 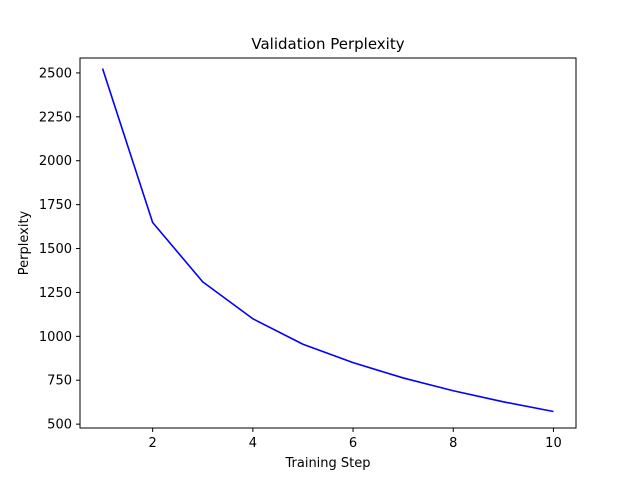 What do you see at coordinates (55, 293) in the screenshot?
I see `y-tick-label: 1250` at bounding box center [55, 293].